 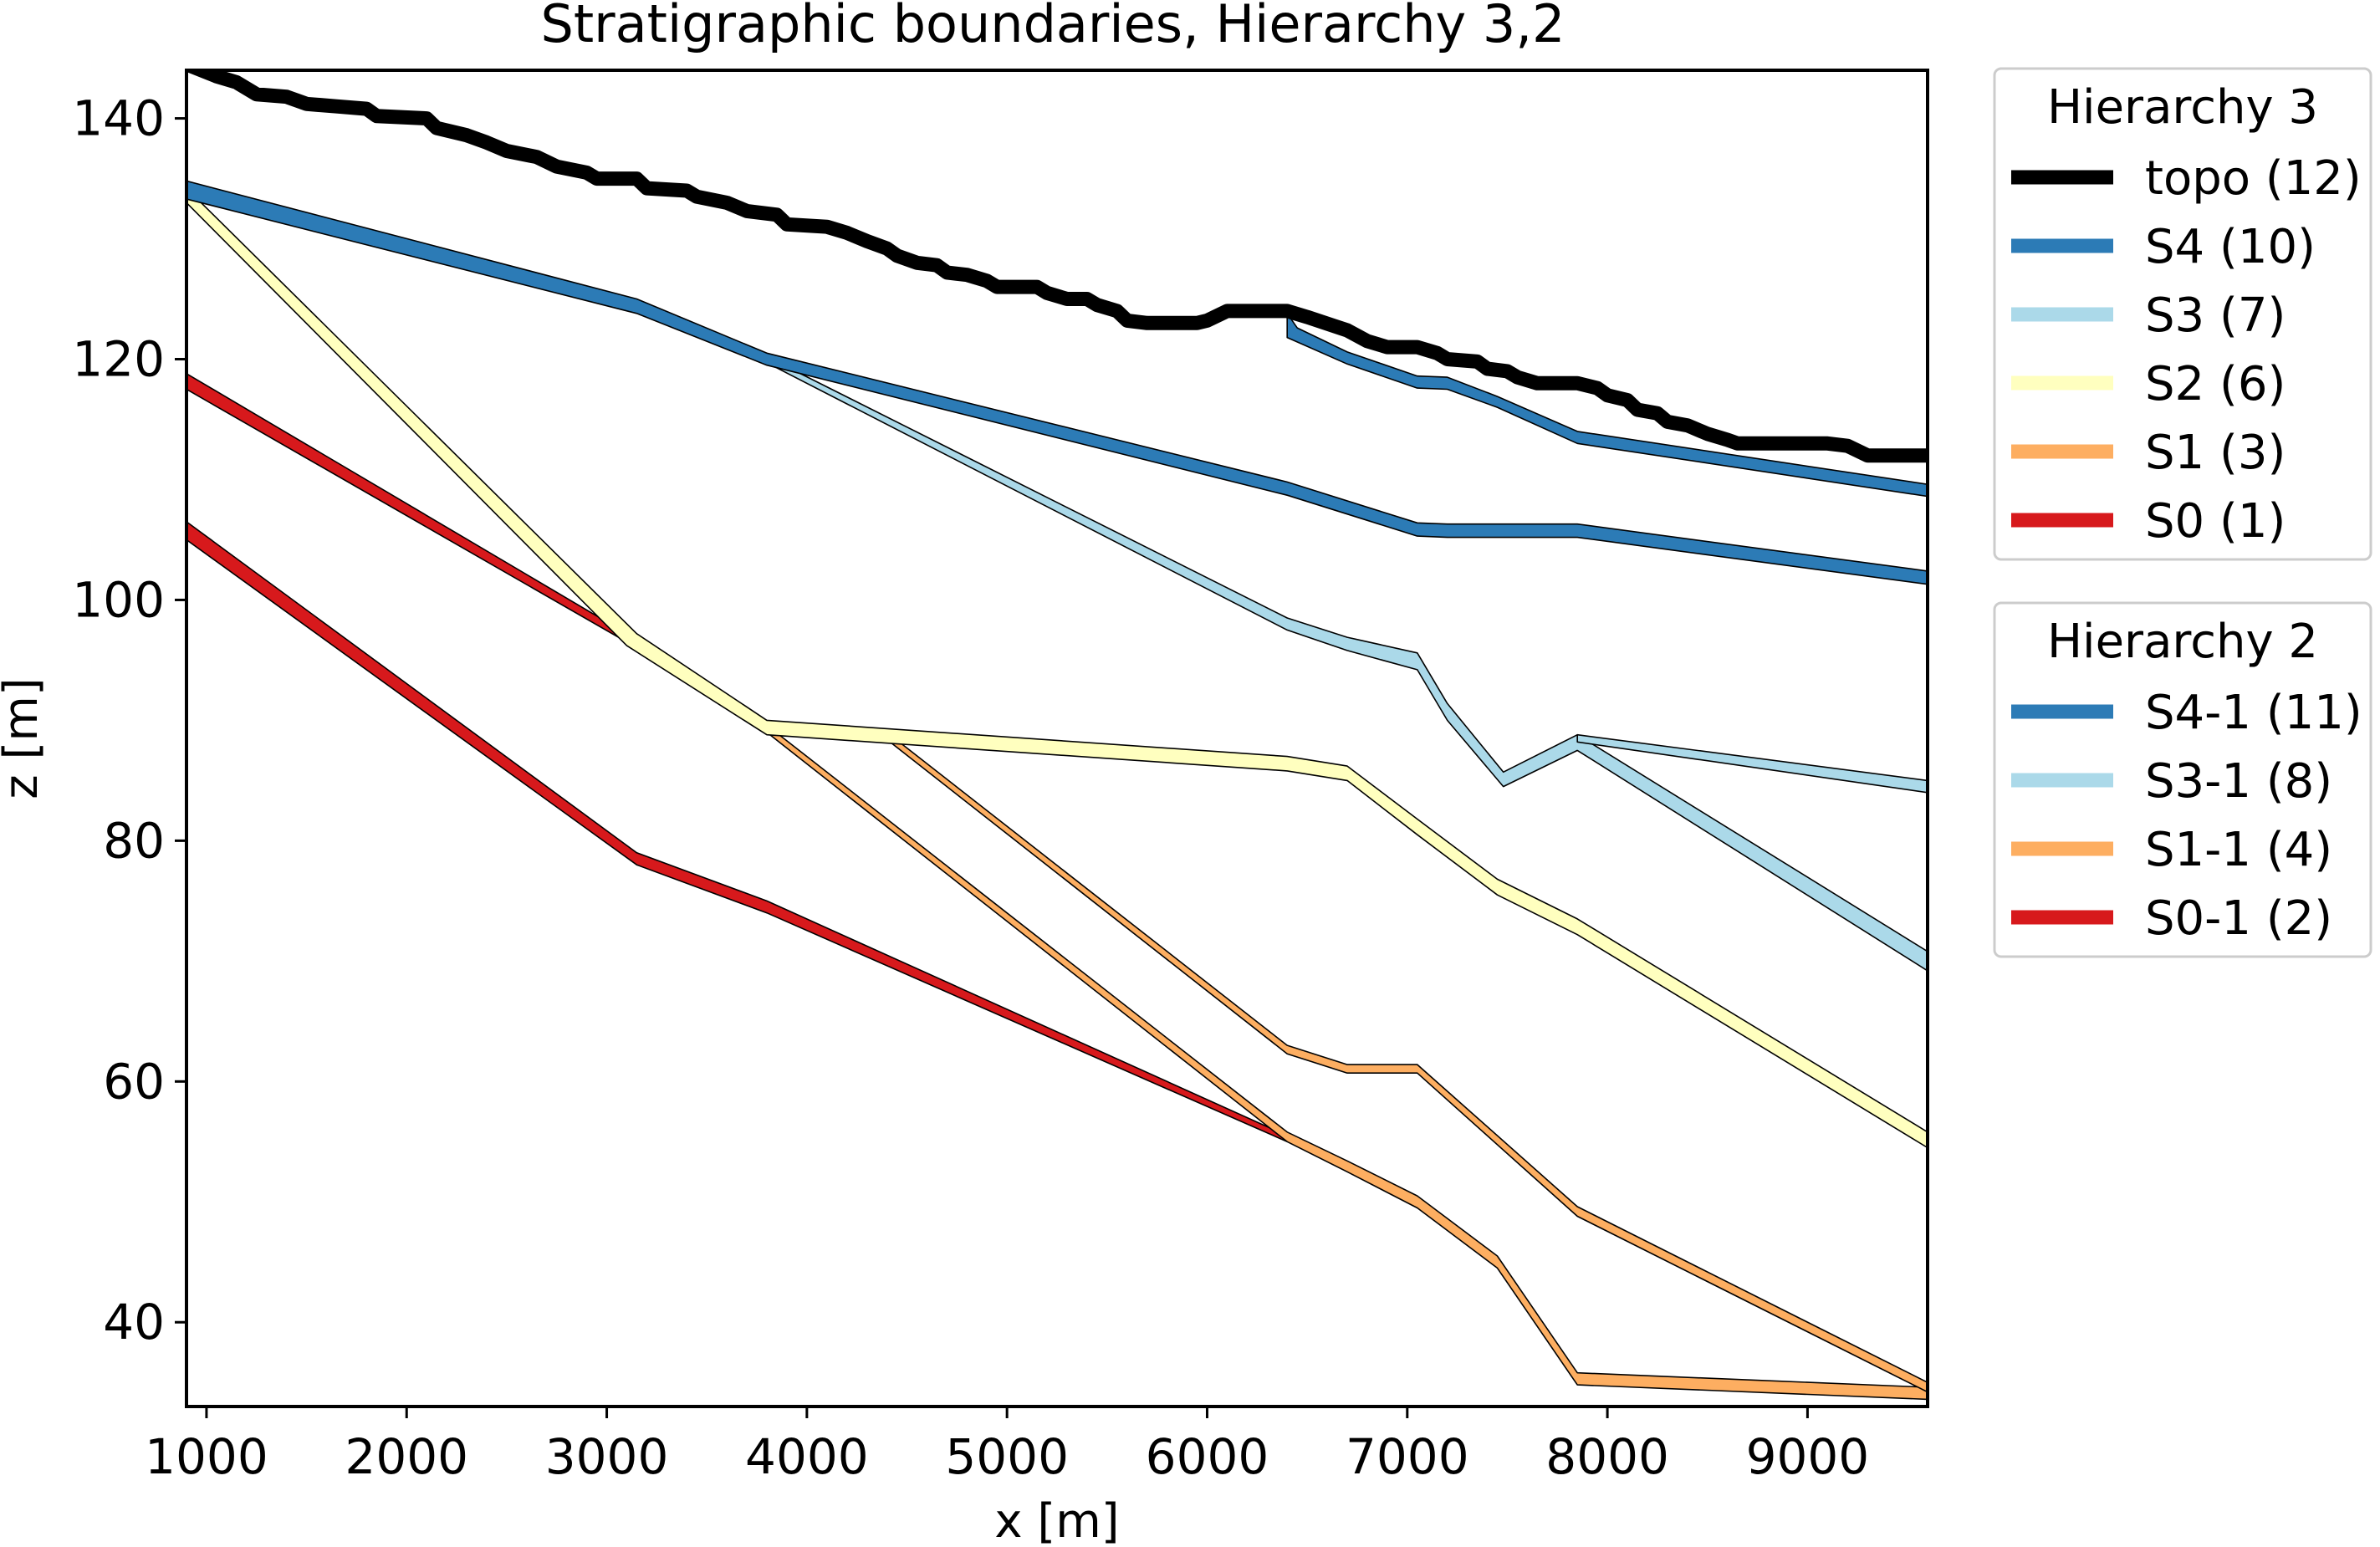 I want to click on legend-label: S3-1 (8), so click(x=2238, y=781).